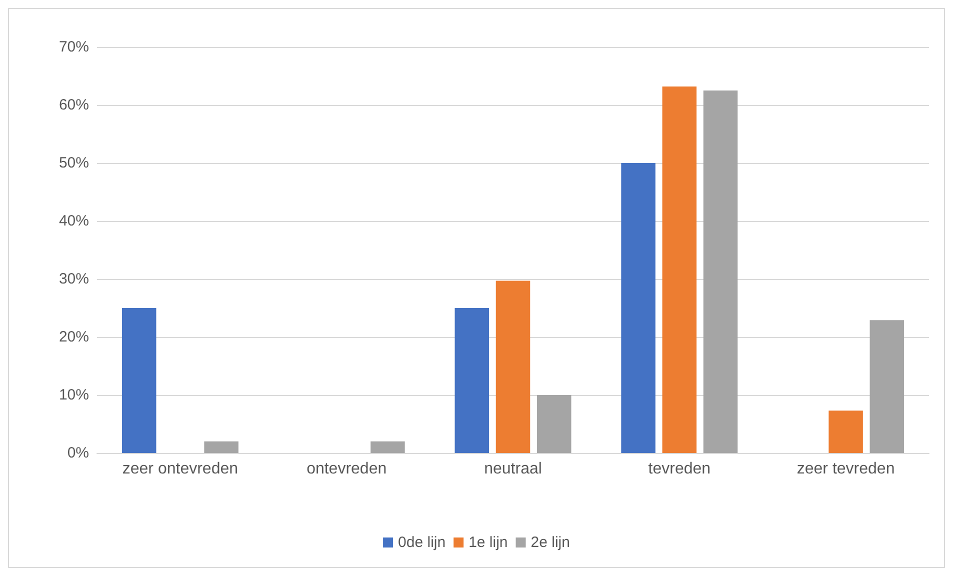 Image resolution: width=953 pixels, height=576 pixels. What do you see at coordinates (73, 395) in the screenshot?
I see `y-tick-label: 10%` at bounding box center [73, 395].